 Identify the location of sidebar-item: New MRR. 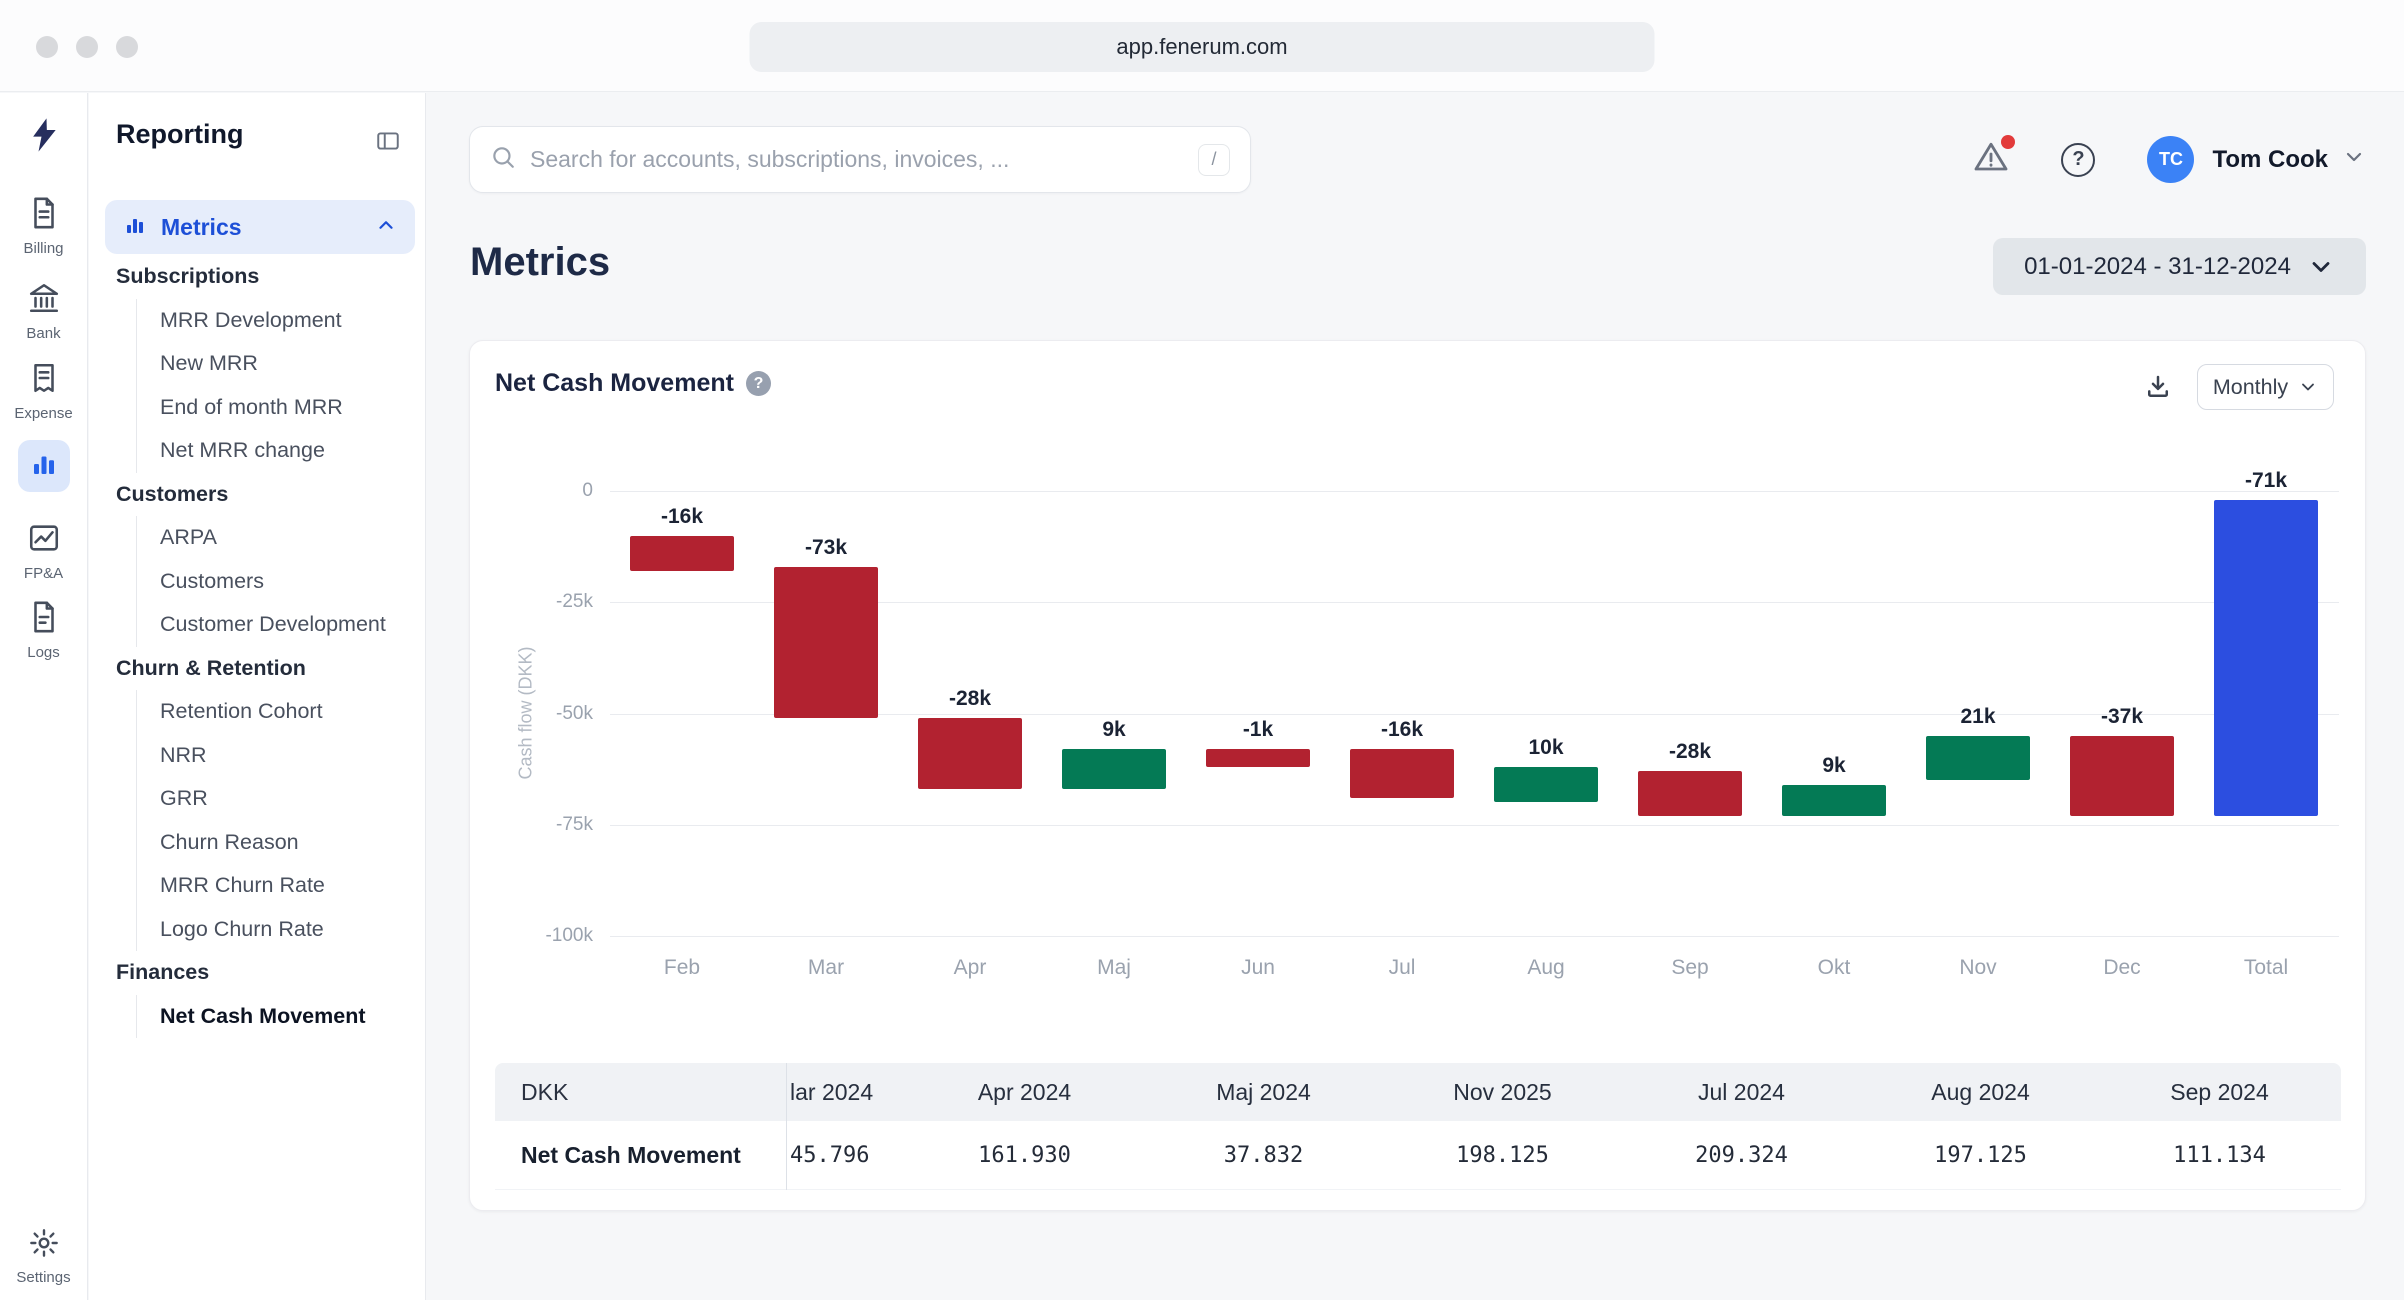
(209, 363).